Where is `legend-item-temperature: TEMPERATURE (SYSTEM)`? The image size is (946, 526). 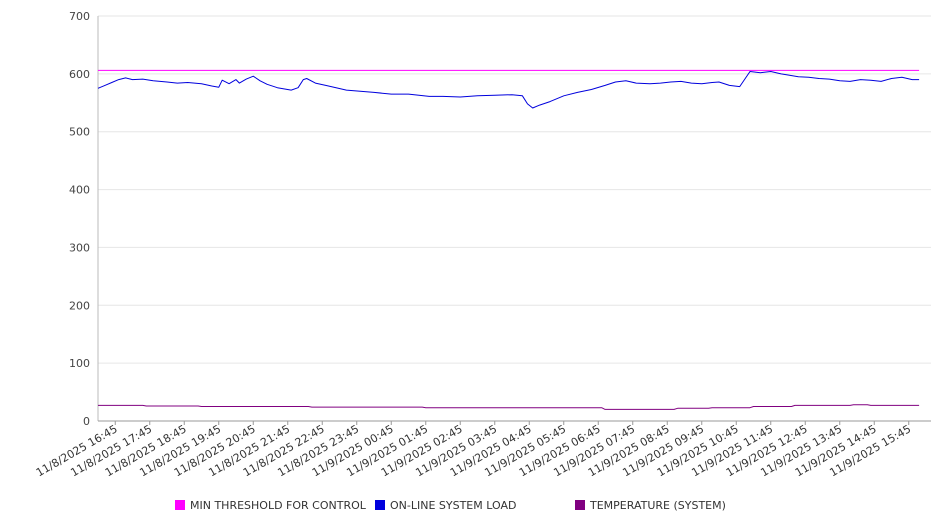 legend-item-temperature: TEMPERATURE (SYSTEM) is located at coordinates (650, 505).